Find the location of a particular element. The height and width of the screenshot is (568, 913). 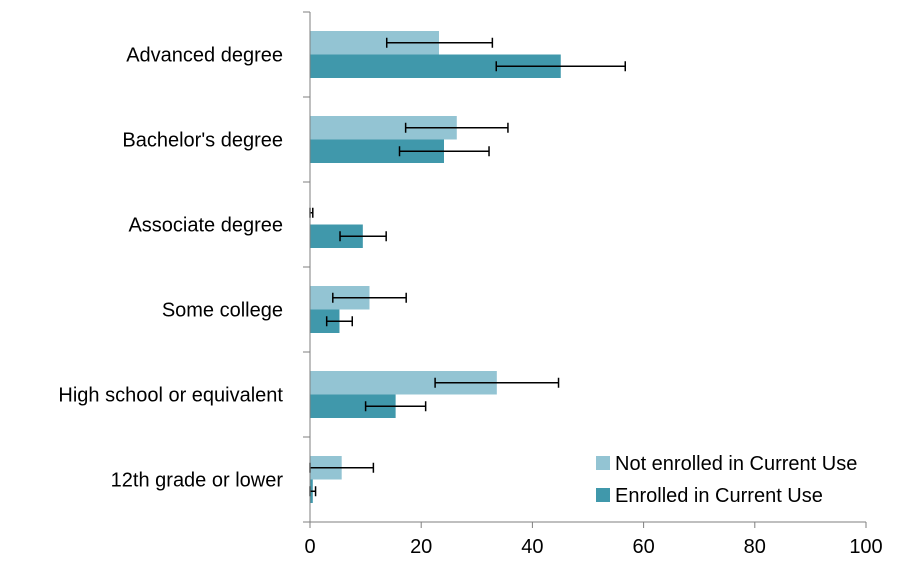

x-tick-label: 80 is located at coordinates (755, 547).